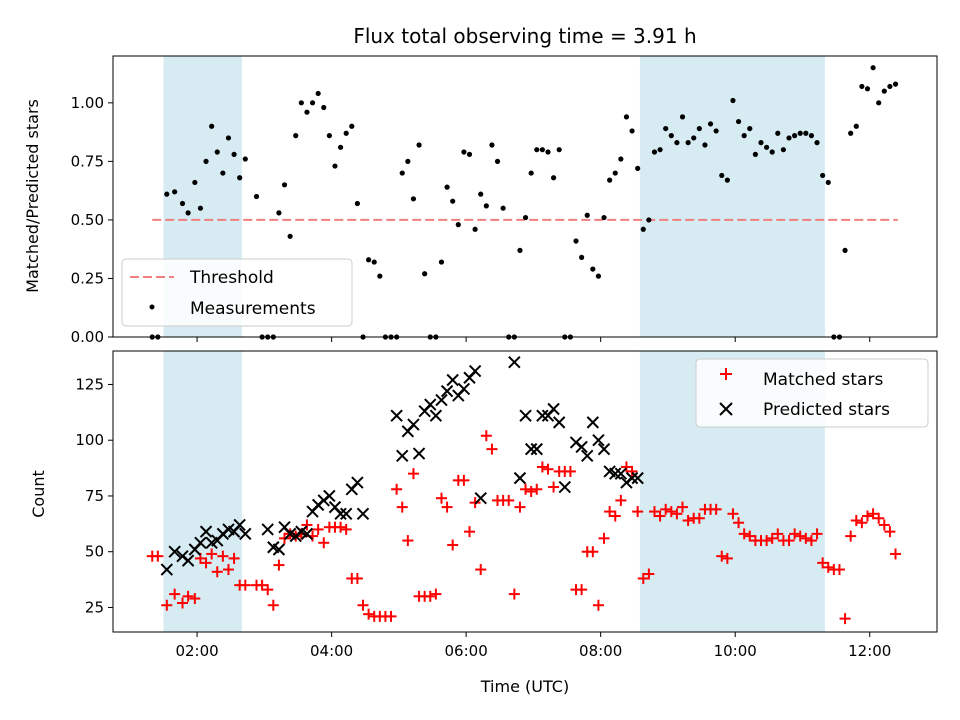  What do you see at coordinates (812, 393) in the screenshot?
I see `bottom-legend: Matched stars Predicted stars` at bounding box center [812, 393].